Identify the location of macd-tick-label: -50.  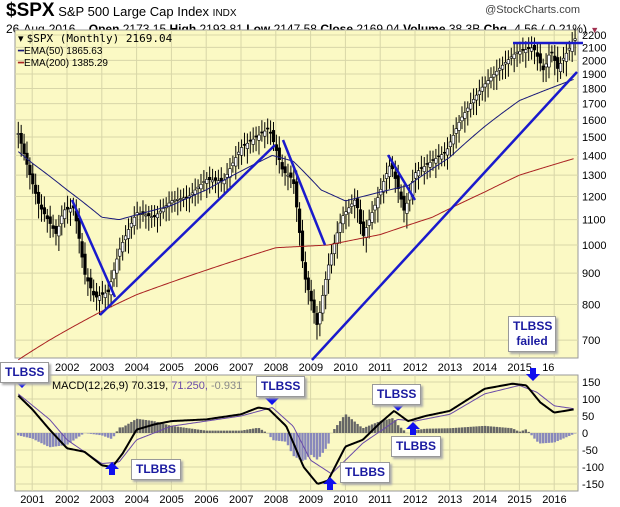
(590, 451).